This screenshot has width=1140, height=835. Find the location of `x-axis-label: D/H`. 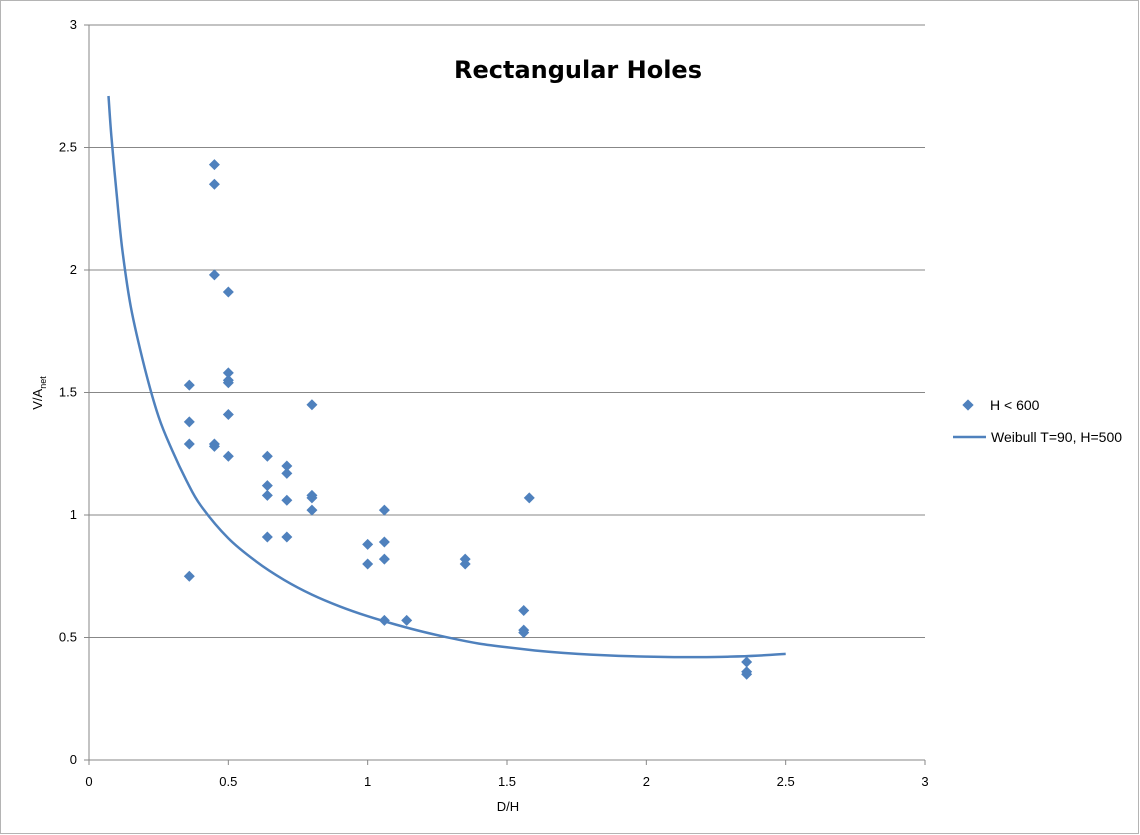

x-axis-label: D/H is located at coordinates (508, 806).